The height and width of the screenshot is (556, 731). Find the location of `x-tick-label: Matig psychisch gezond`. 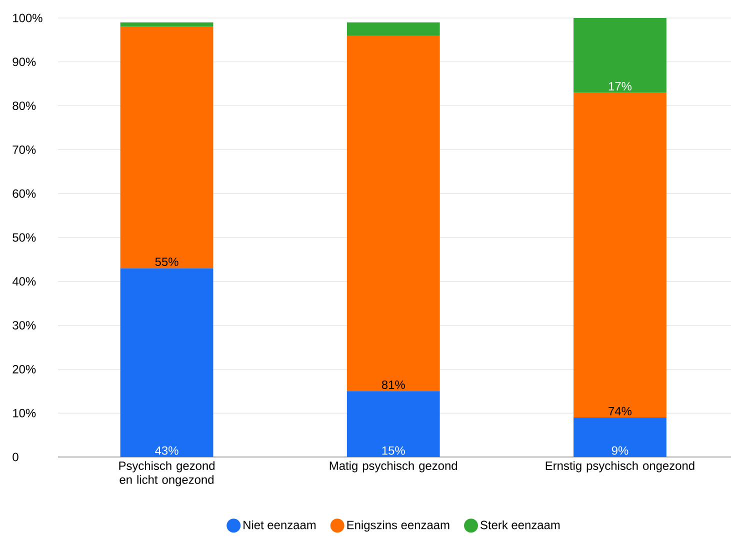

x-tick-label: Matig psychisch gezond is located at coordinates (394, 466).